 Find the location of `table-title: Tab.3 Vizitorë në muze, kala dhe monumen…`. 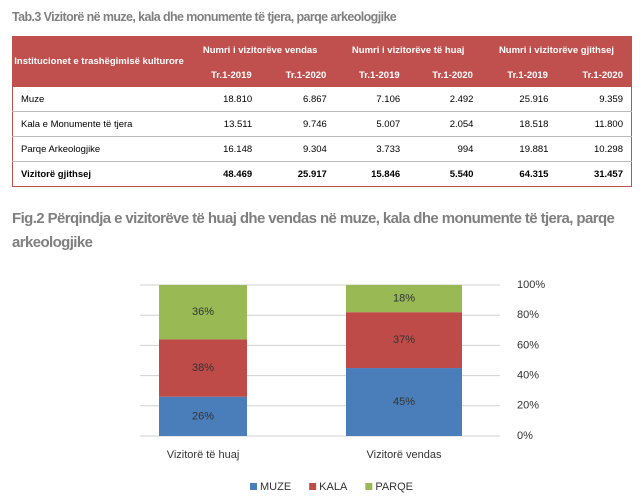

table-title: Tab.3 Vizitorë në muze, kala dhe monumen… is located at coordinates (204, 17).